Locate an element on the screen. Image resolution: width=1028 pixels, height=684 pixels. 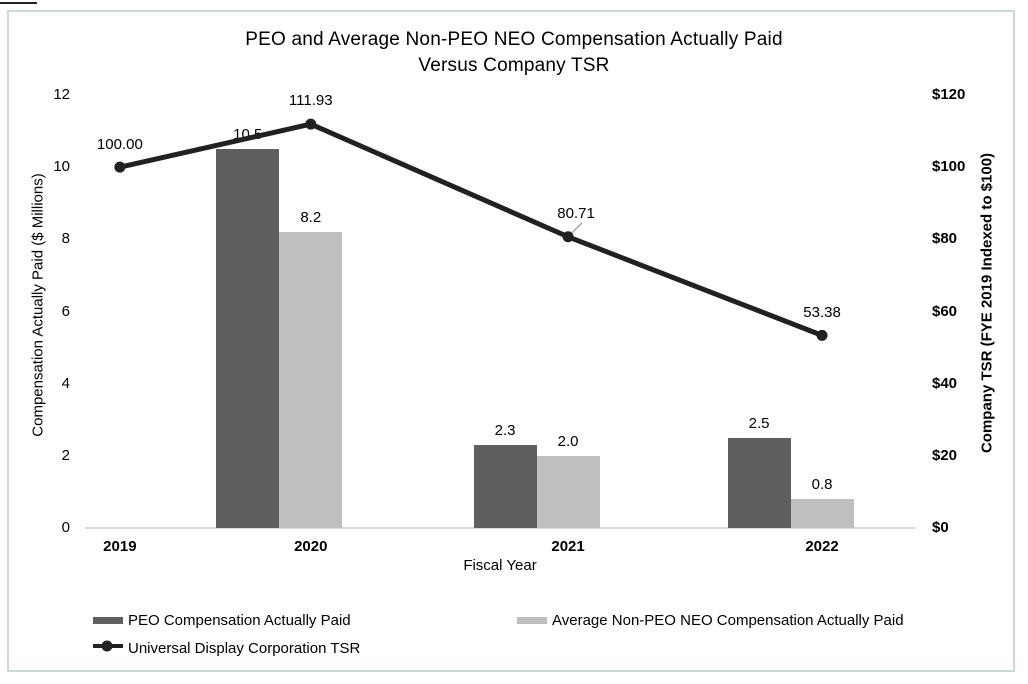
legend-item-tsr: Universal Display Corporation TSR is located at coordinates (226, 648).